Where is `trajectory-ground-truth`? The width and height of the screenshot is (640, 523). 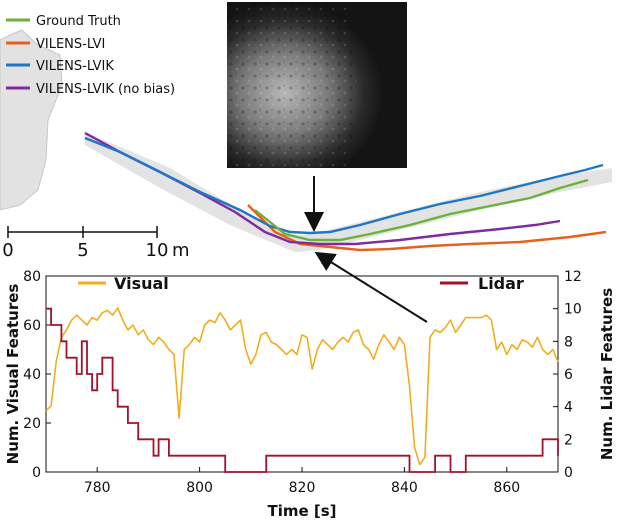
trajectory-ground-truth is located at coordinates (421, 210).